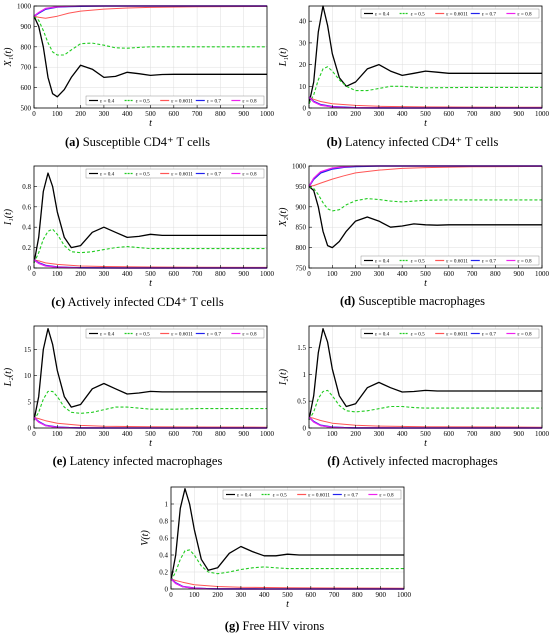  Describe the element at coordinates (59, 461) in the screenshot. I see `caption-e-label: (e)` at that location.